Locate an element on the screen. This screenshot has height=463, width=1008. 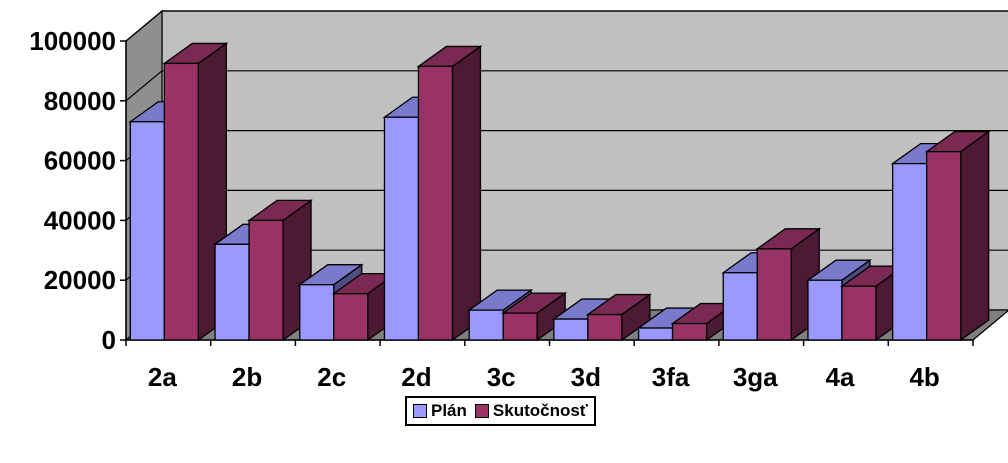
legend-label-plan: Plán is located at coordinates (449, 410).